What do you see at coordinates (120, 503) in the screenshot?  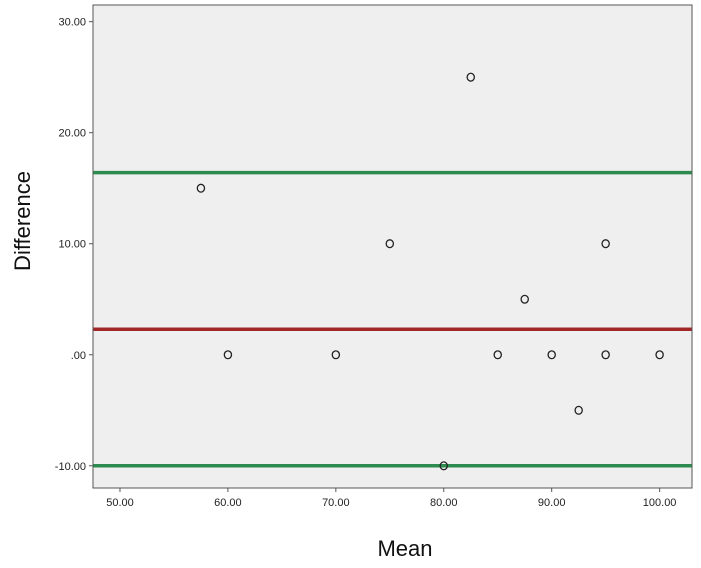 I see `x-tick-label-0: 50.00` at bounding box center [120, 503].